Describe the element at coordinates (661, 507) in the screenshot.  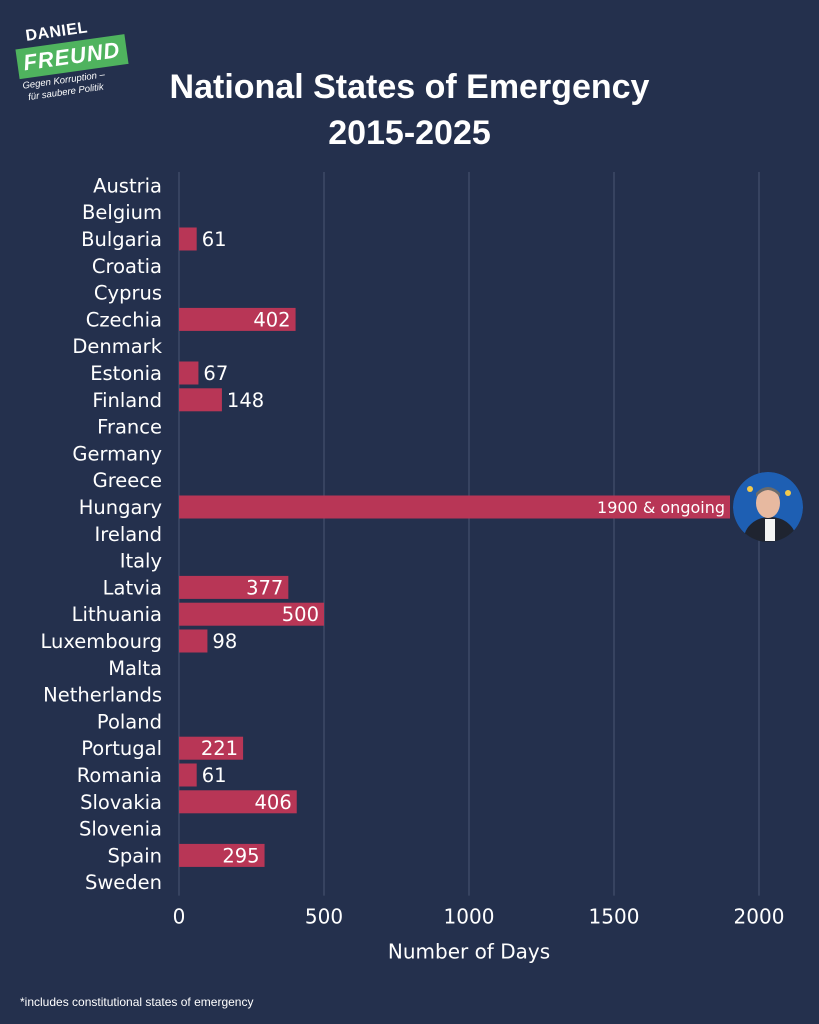
I see `data-label: 1900 & ongoing` at that location.